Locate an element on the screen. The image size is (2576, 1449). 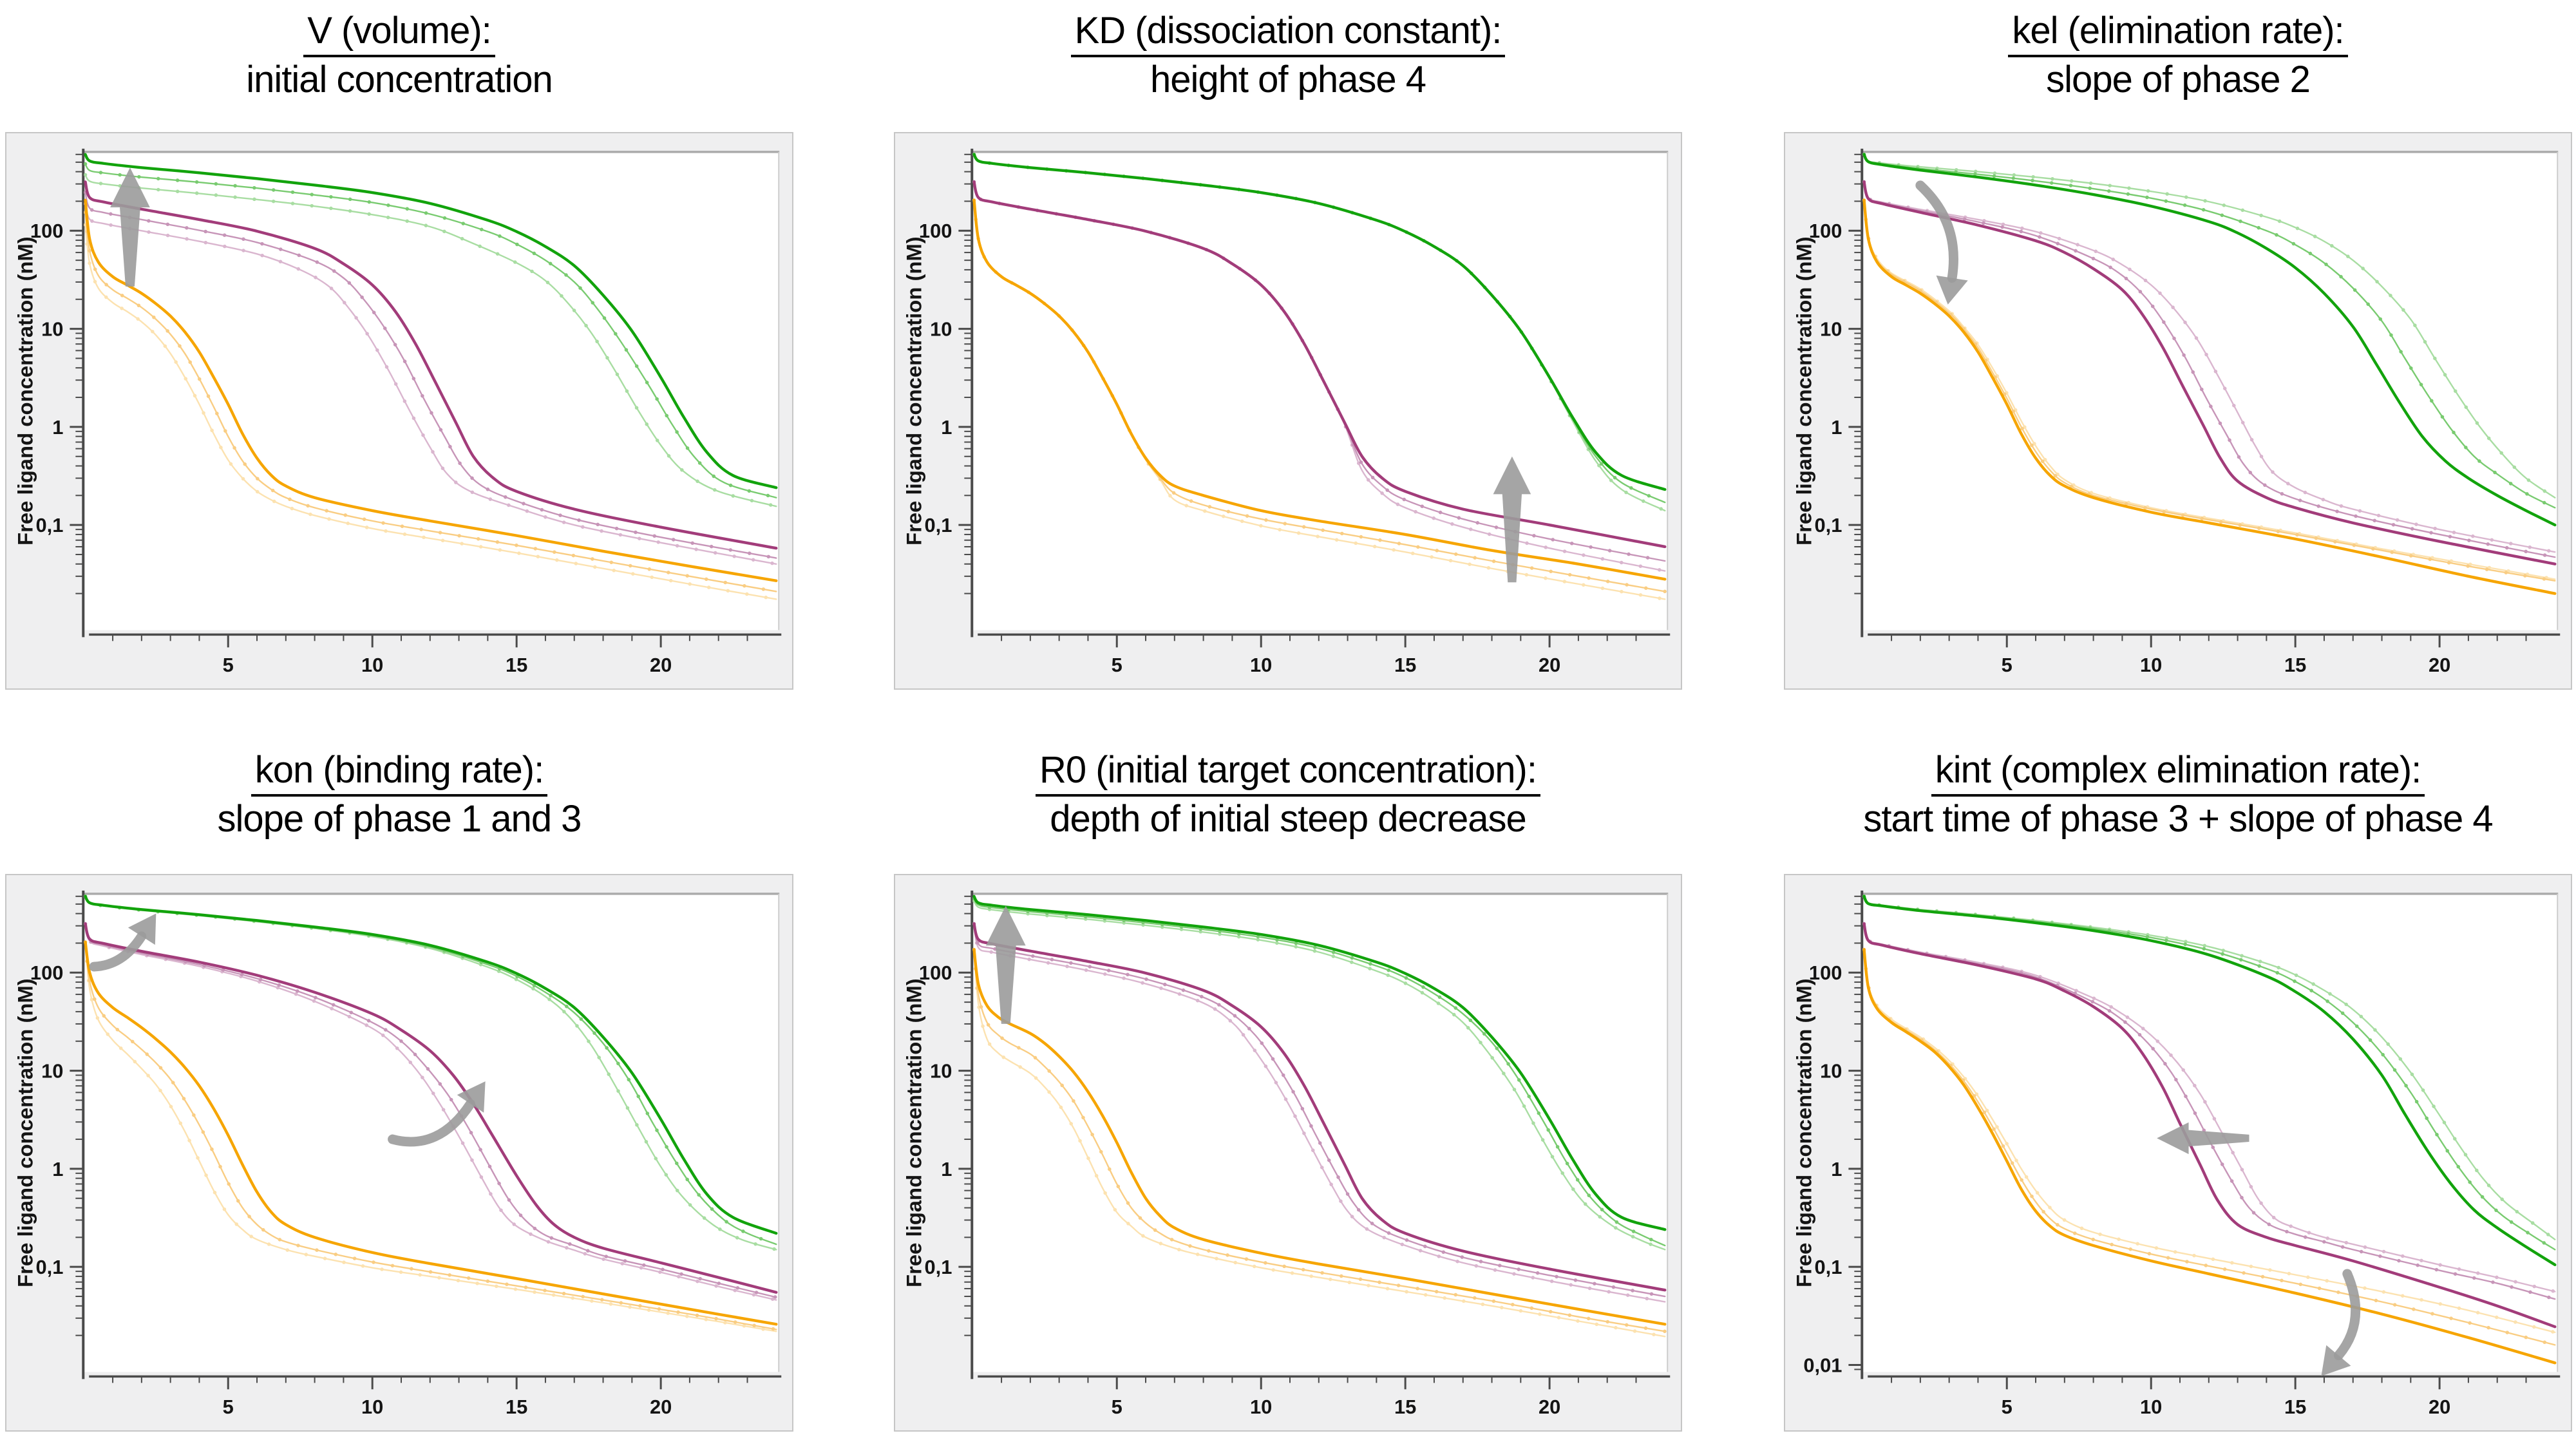
title-line2: slope of phase 2 is located at coordinates (2178, 79).